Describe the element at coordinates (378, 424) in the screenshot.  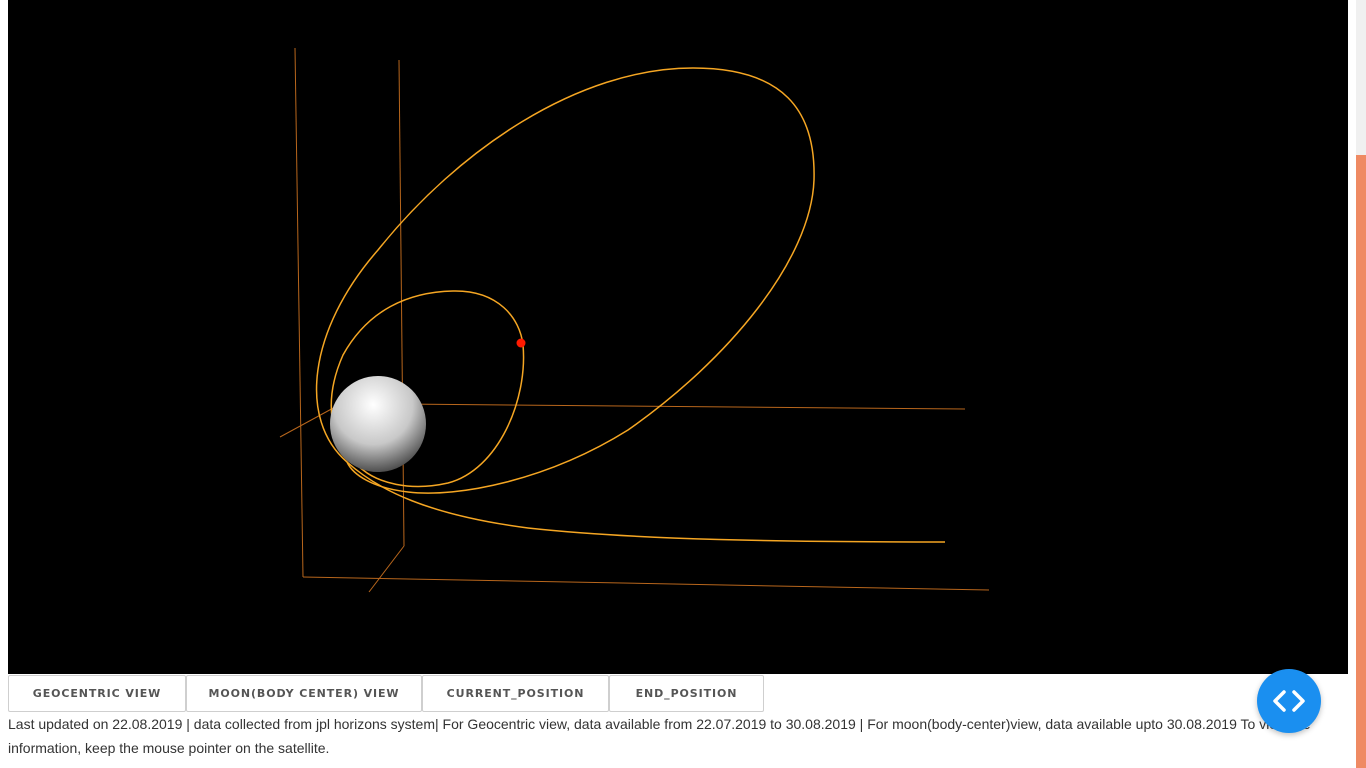
I see `moon-sphere` at that location.